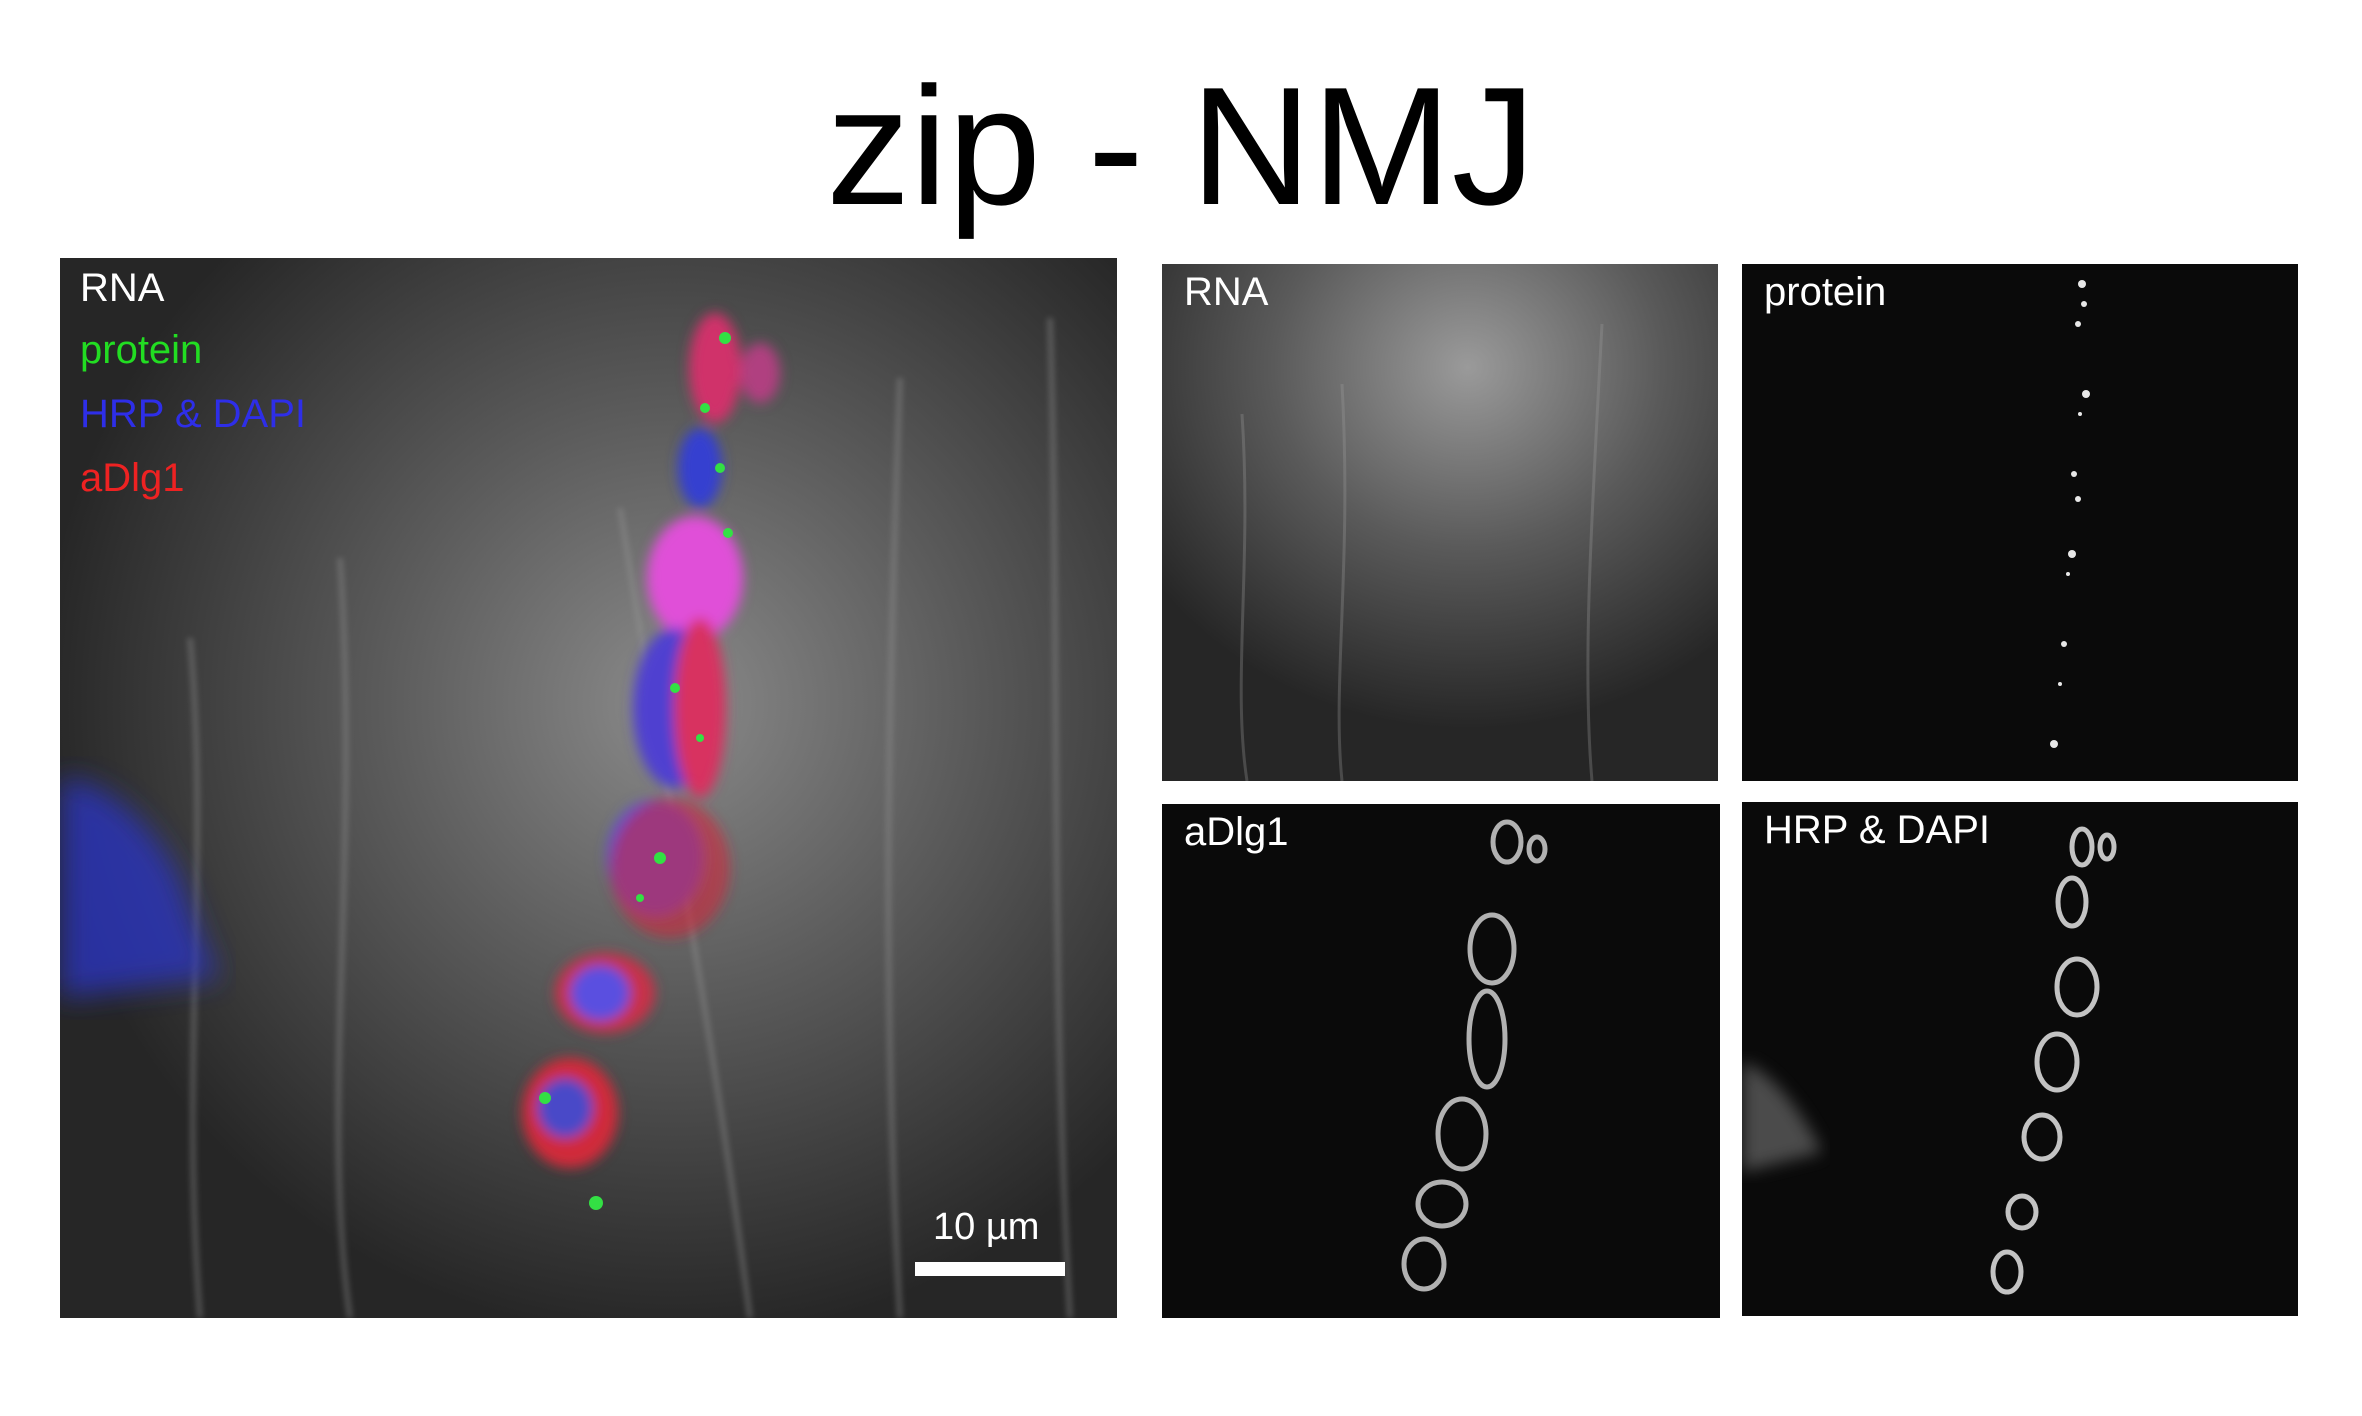  I want to click on scale-bar-label: 10 µm, so click(986, 1227).